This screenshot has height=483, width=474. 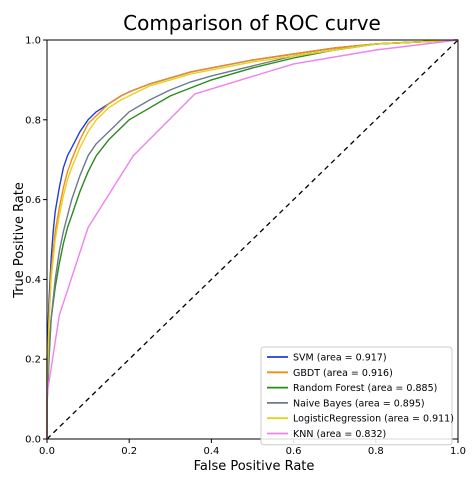 What do you see at coordinates (359, 403) in the screenshot?
I see `legend-entry-3: Naive Bayes (area = 0.895)` at bounding box center [359, 403].